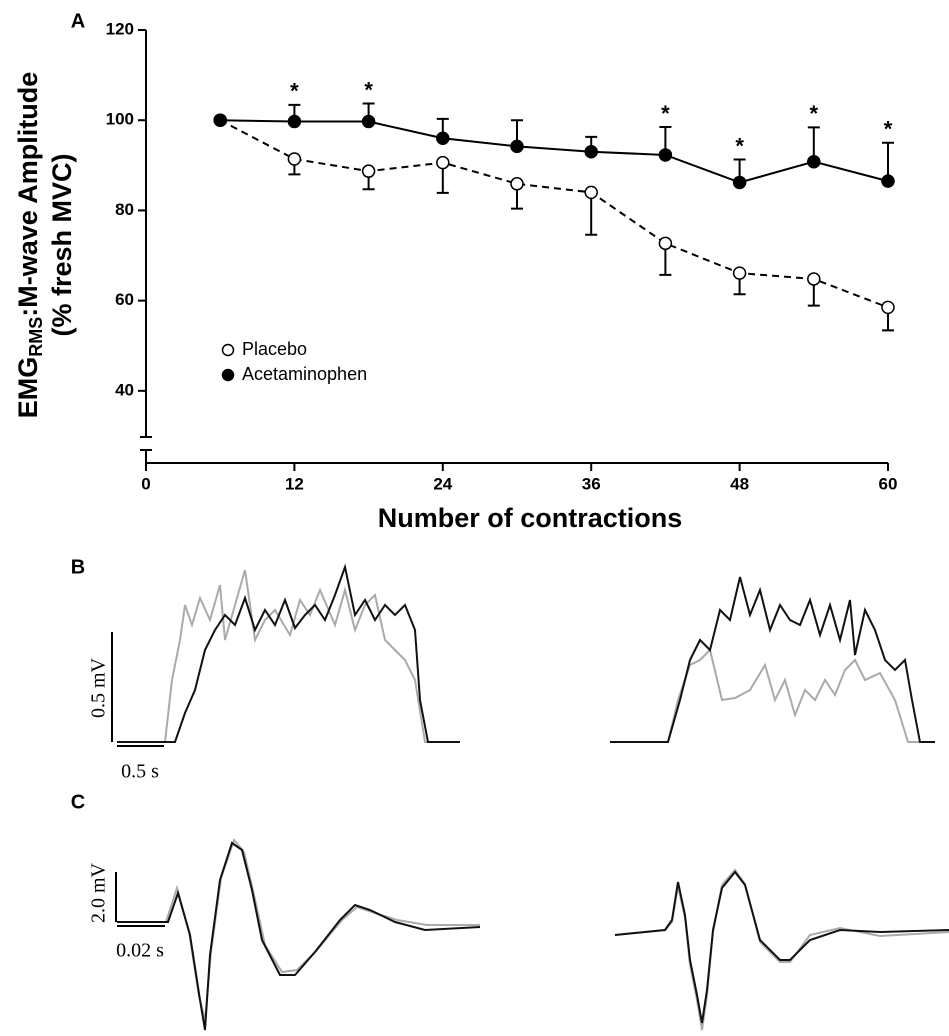 The height and width of the screenshot is (1036, 949). Describe the element at coordinates (124, 389) in the screenshot. I see `y-tick-label: 40` at that location.